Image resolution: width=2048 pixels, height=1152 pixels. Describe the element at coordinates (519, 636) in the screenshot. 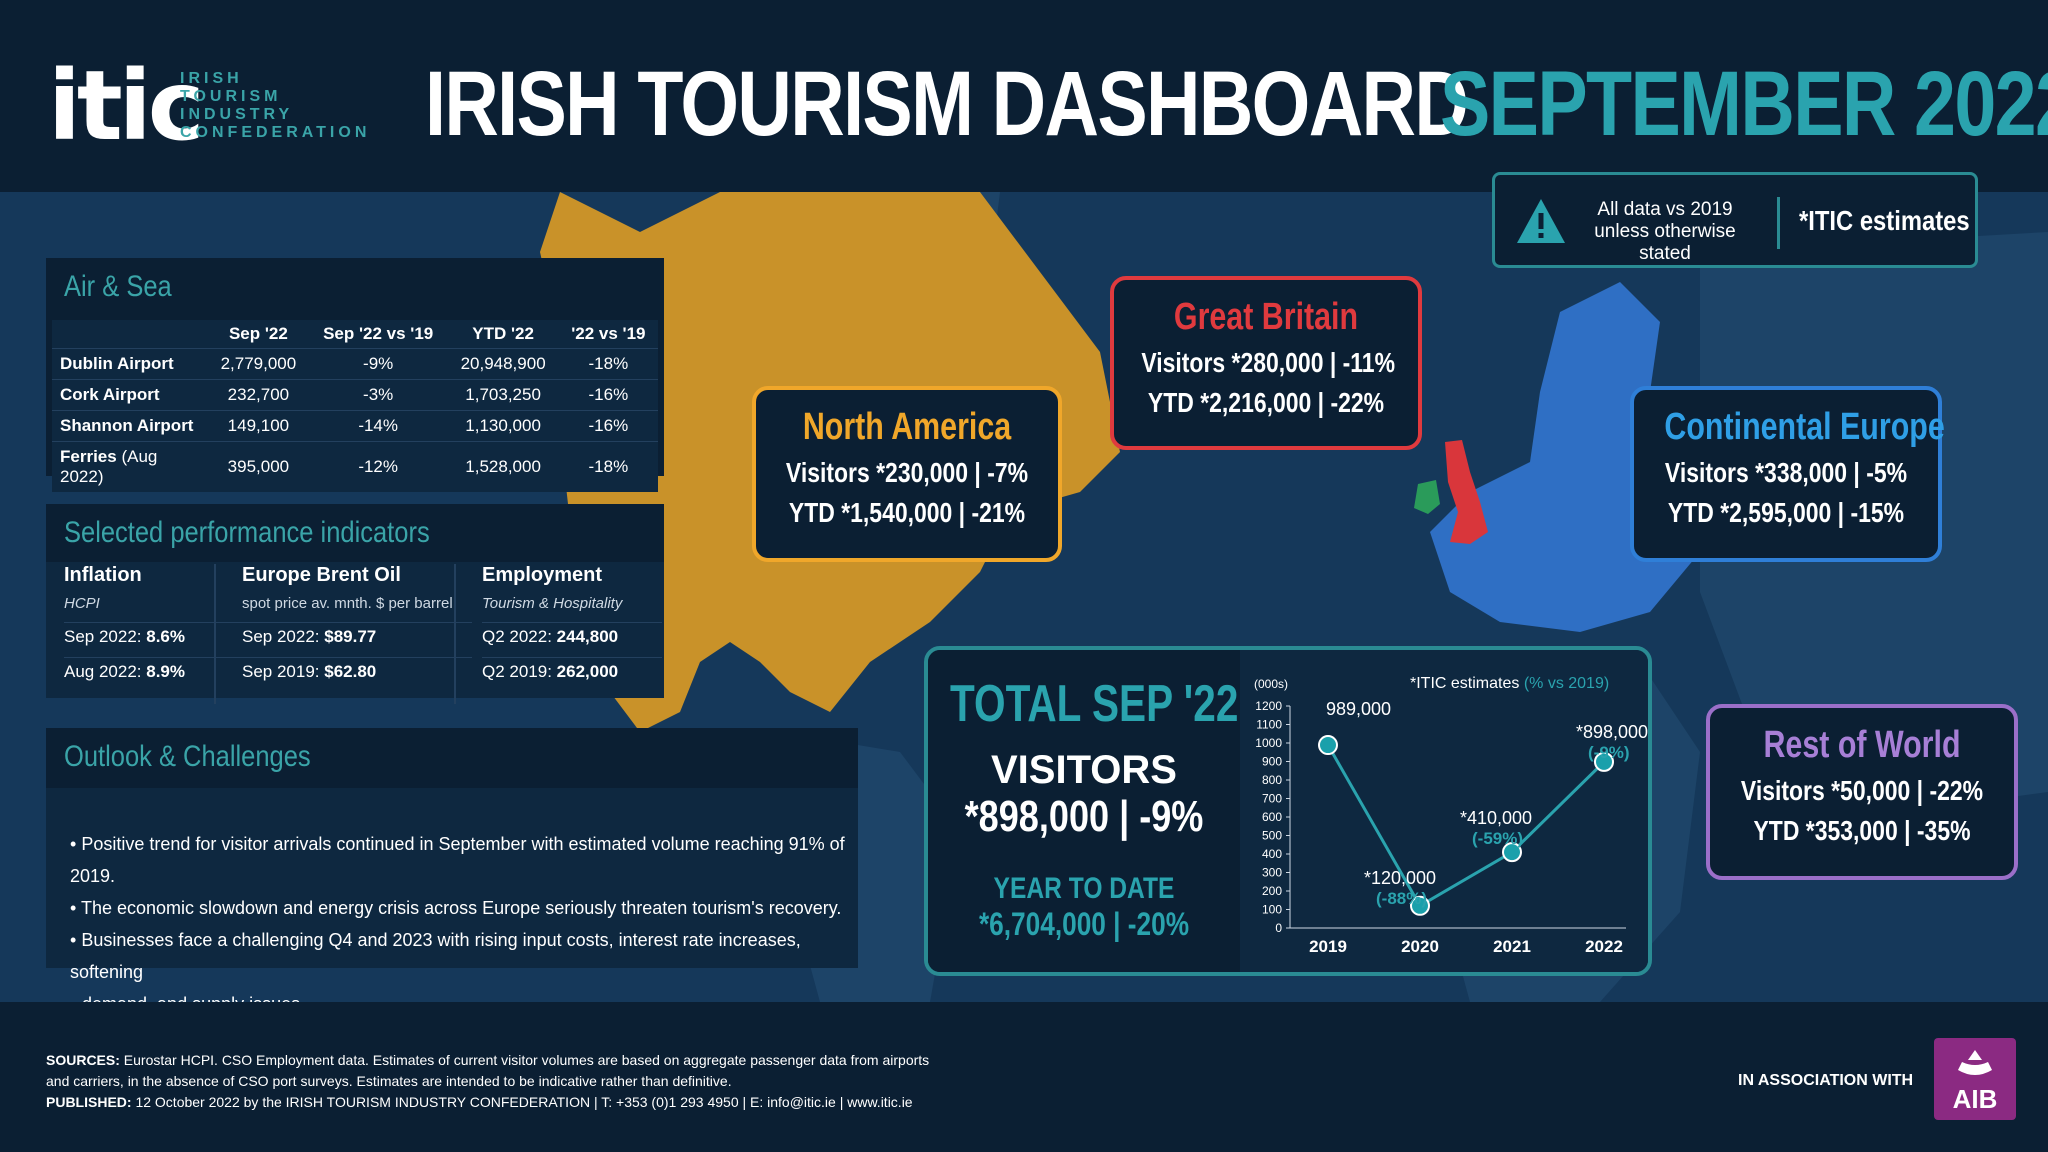

I see `kpi-label: Q2 2022:` at that location.